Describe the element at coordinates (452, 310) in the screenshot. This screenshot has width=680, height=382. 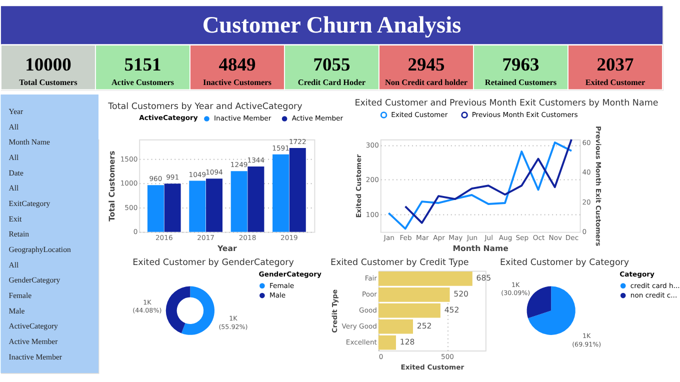
I see `data-label: 452` at that location.